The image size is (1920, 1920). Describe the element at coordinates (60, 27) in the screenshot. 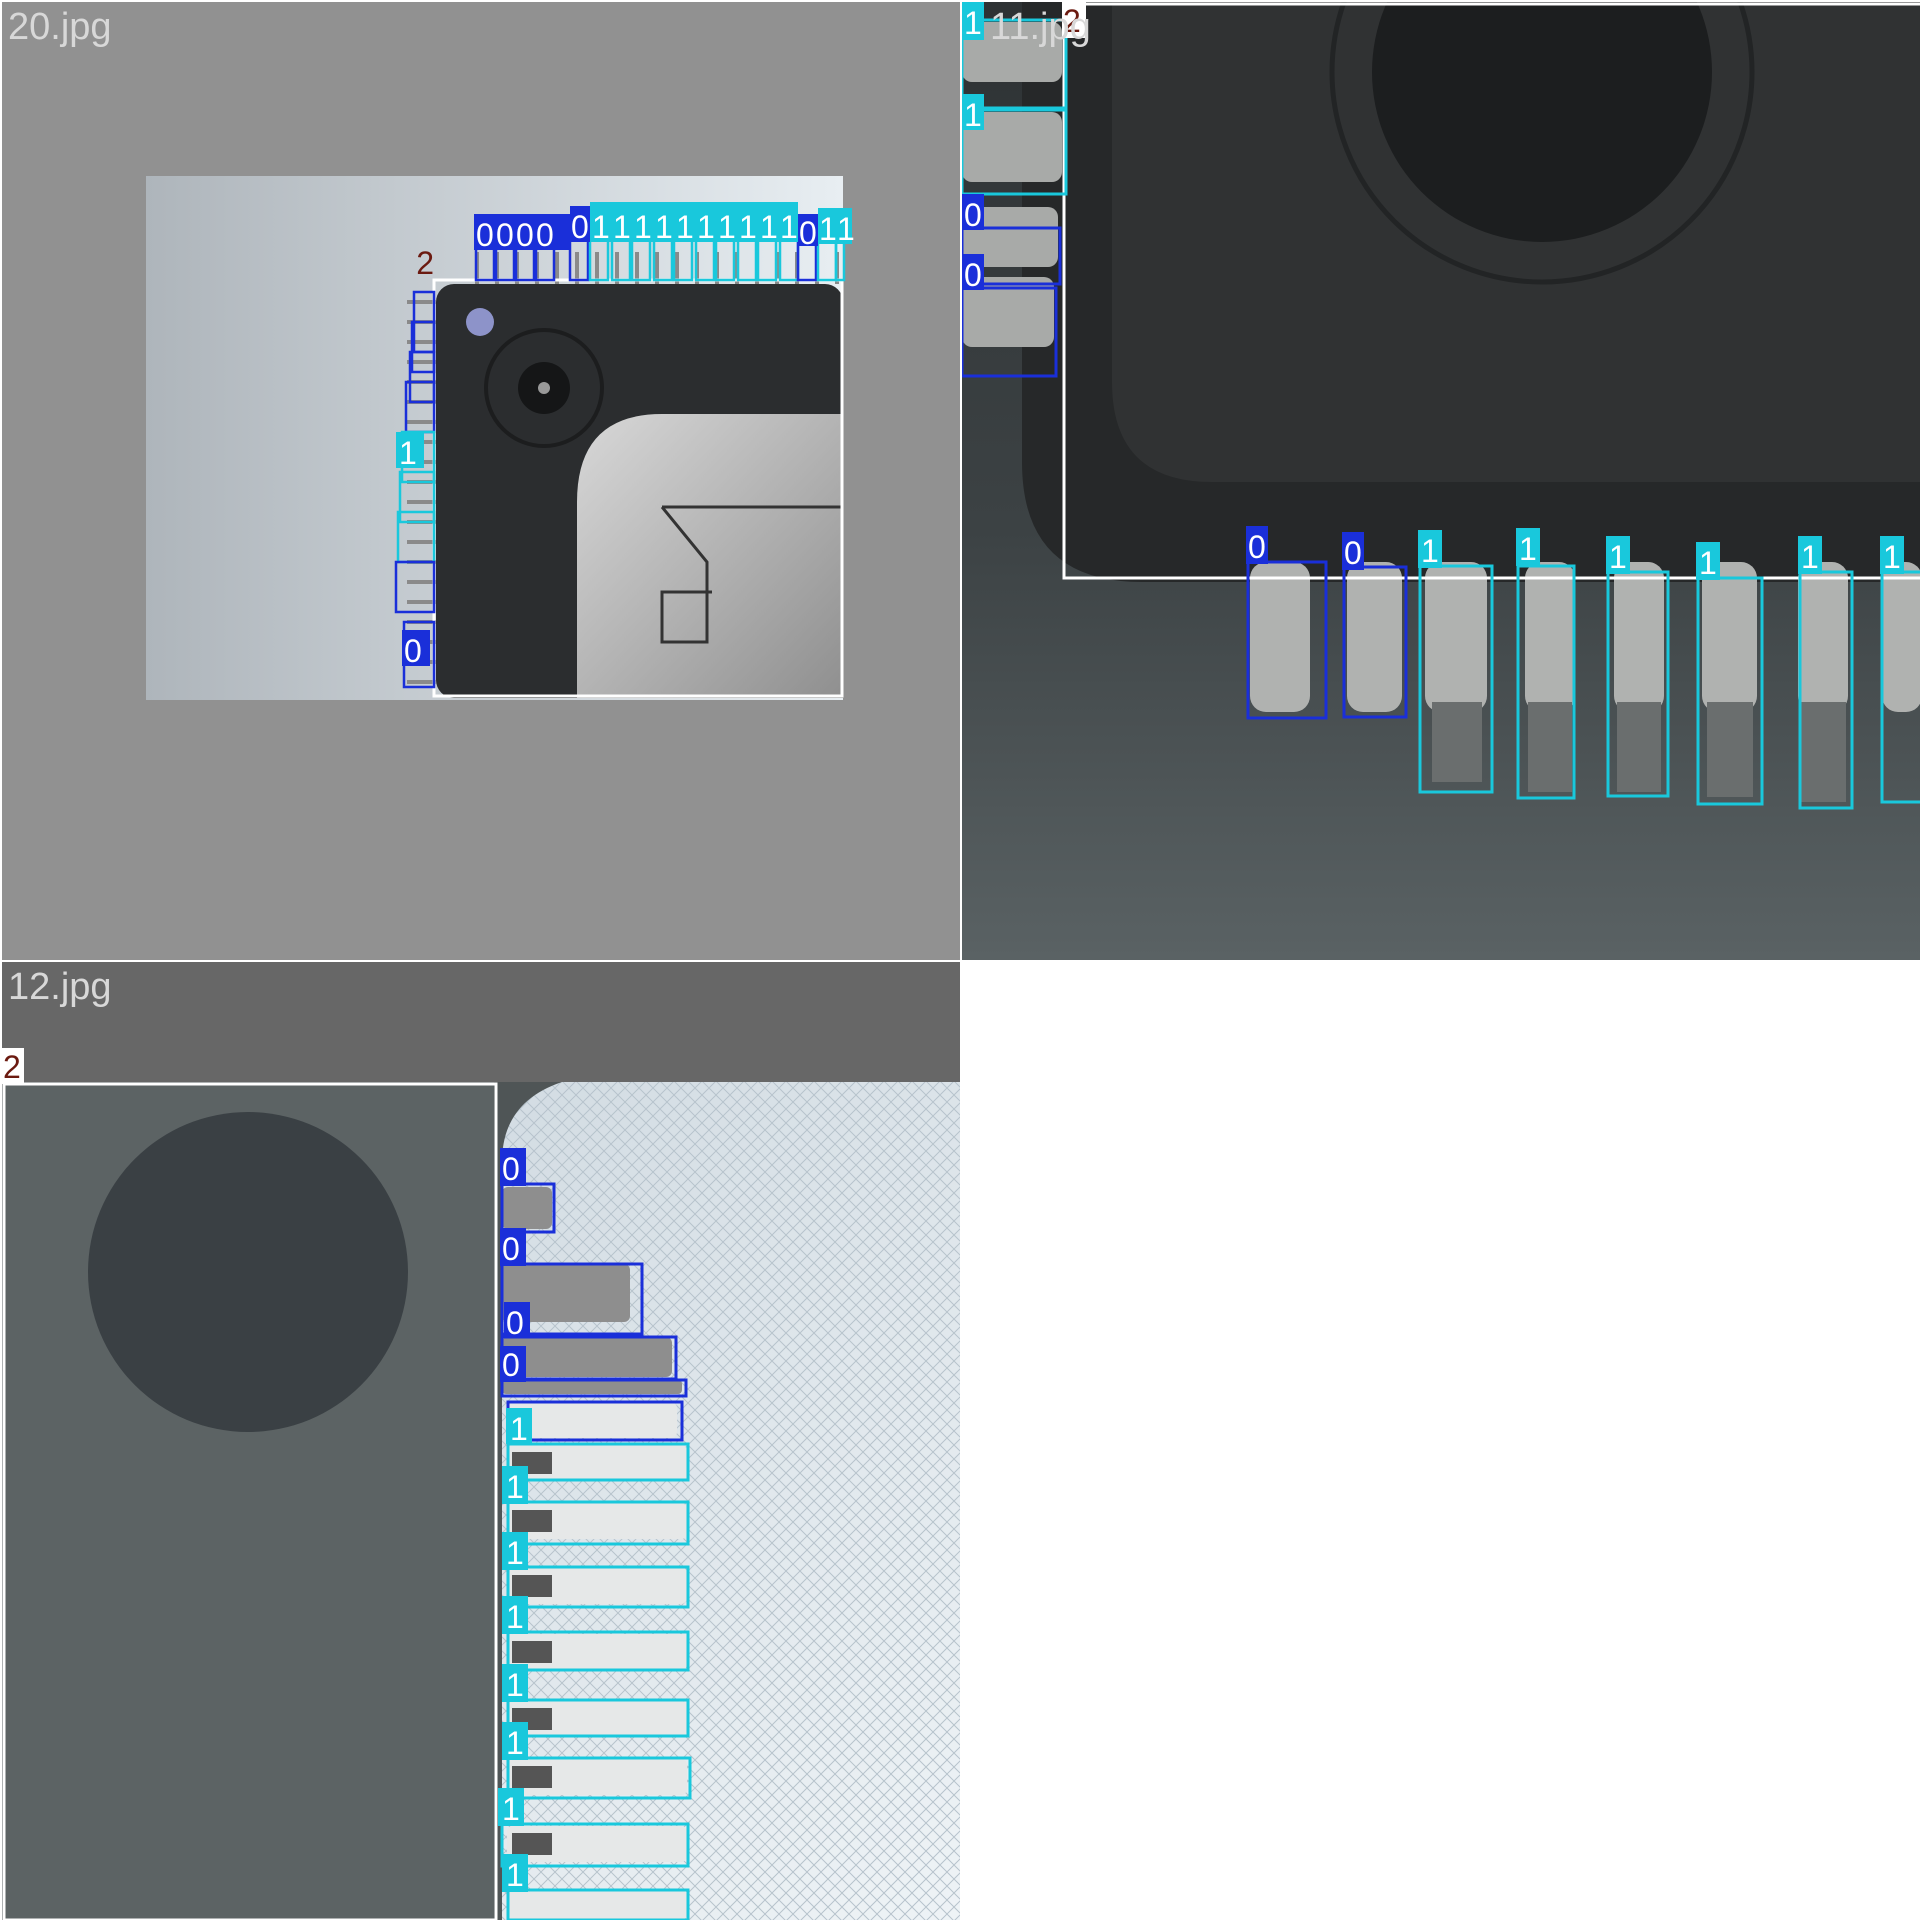

I see `tile-filename: 20.jpg` at that location.